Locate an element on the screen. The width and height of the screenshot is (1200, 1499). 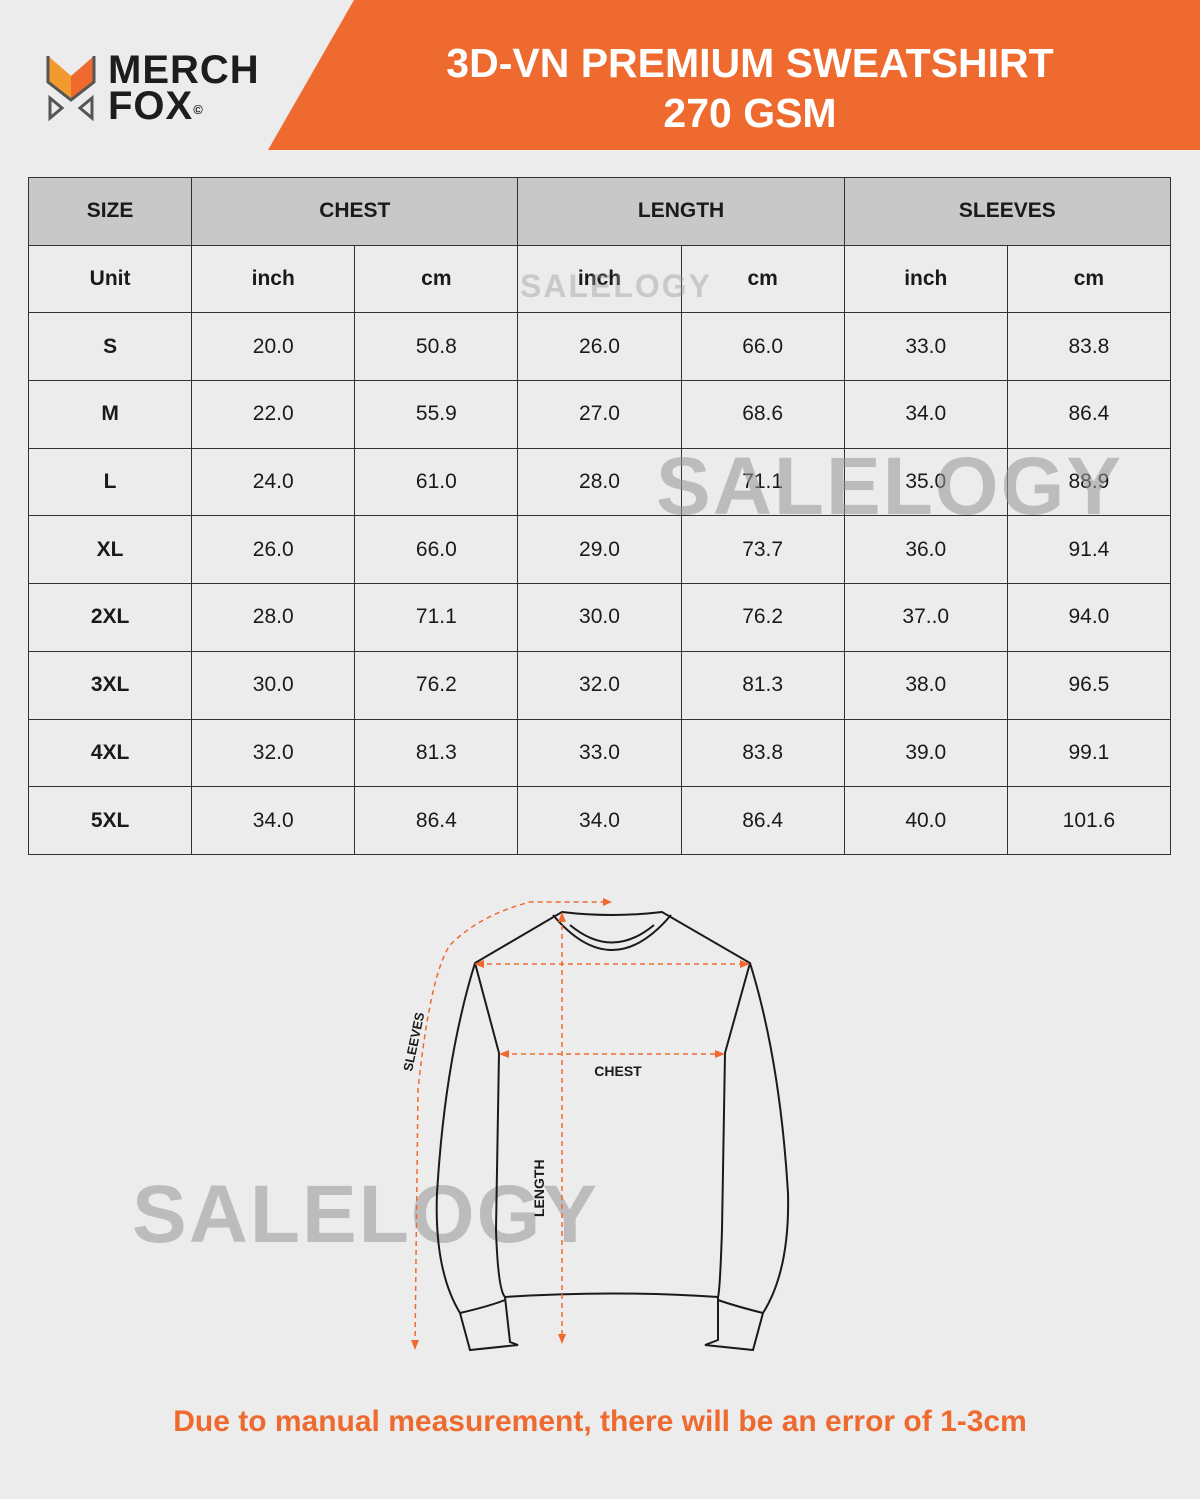
size-cell: 3XL is located at coordinates (110, 685).